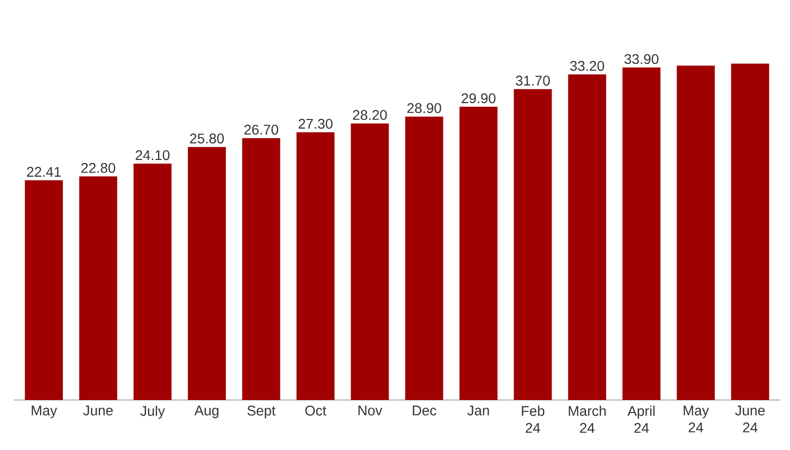  Describe the element at coordinates (261, 412) in the screenshot. I see `x-tick-label: Sept` at that location.